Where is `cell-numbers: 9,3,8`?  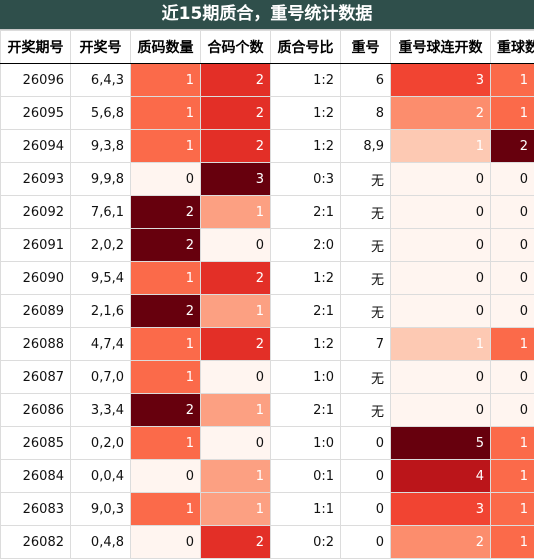
cell-numbers: 9,3,8 is located at coordinates (101, 146).